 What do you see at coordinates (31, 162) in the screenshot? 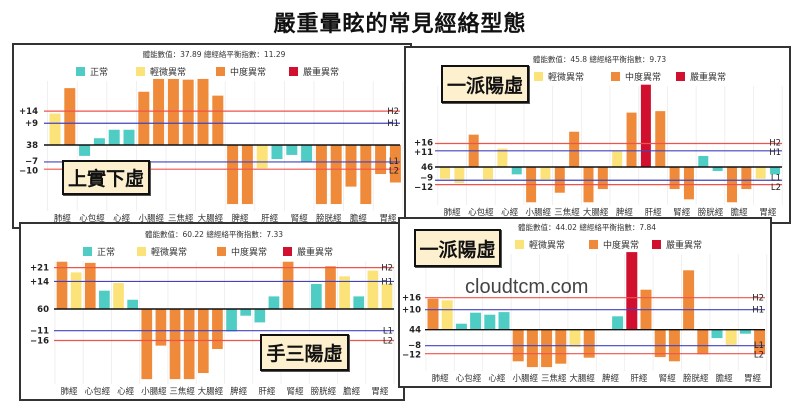
I see `tick-label: −7` at bounding box center [31, 162].